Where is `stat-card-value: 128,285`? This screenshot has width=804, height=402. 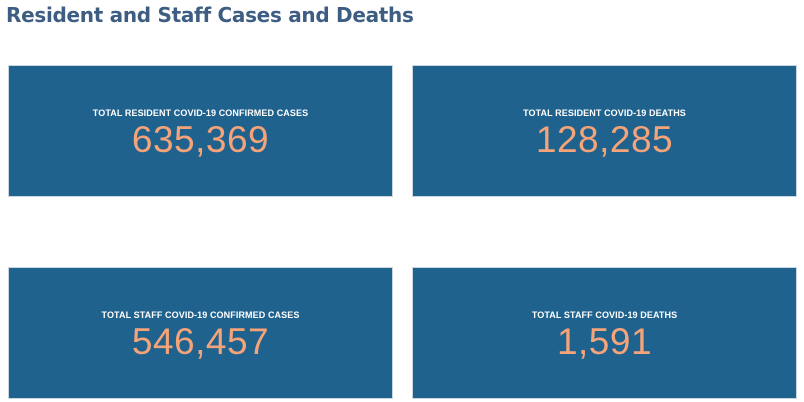
stat-card-value: 128,285 is located at coordinates (604, 139).